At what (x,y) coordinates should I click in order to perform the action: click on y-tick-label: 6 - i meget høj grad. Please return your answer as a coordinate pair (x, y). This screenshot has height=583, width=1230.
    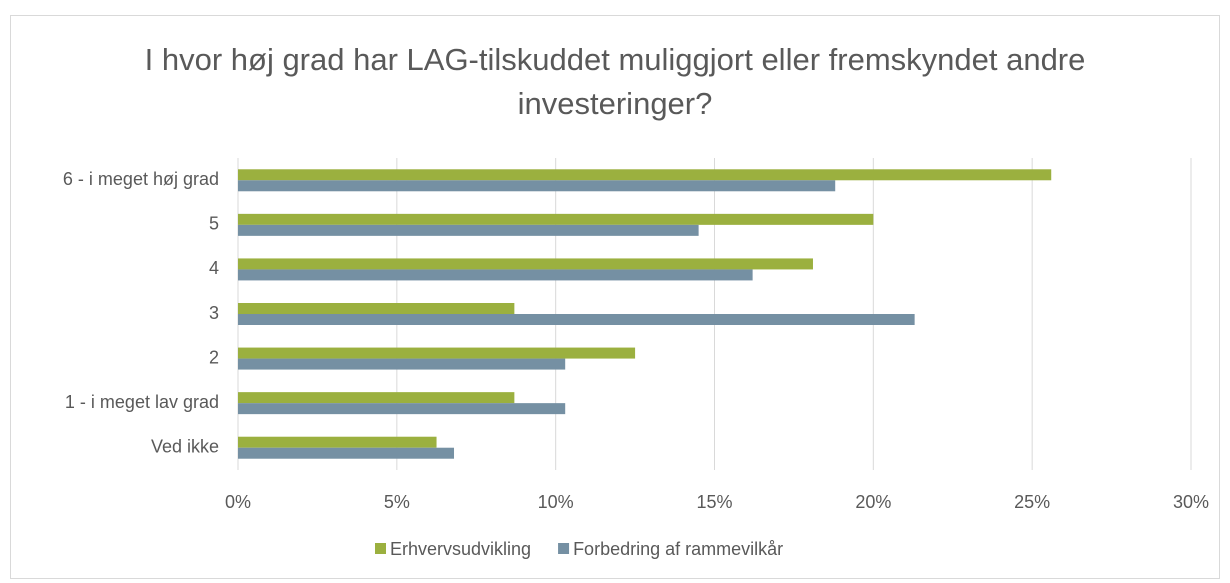
    Looking at the image, I should click on (141, 179).